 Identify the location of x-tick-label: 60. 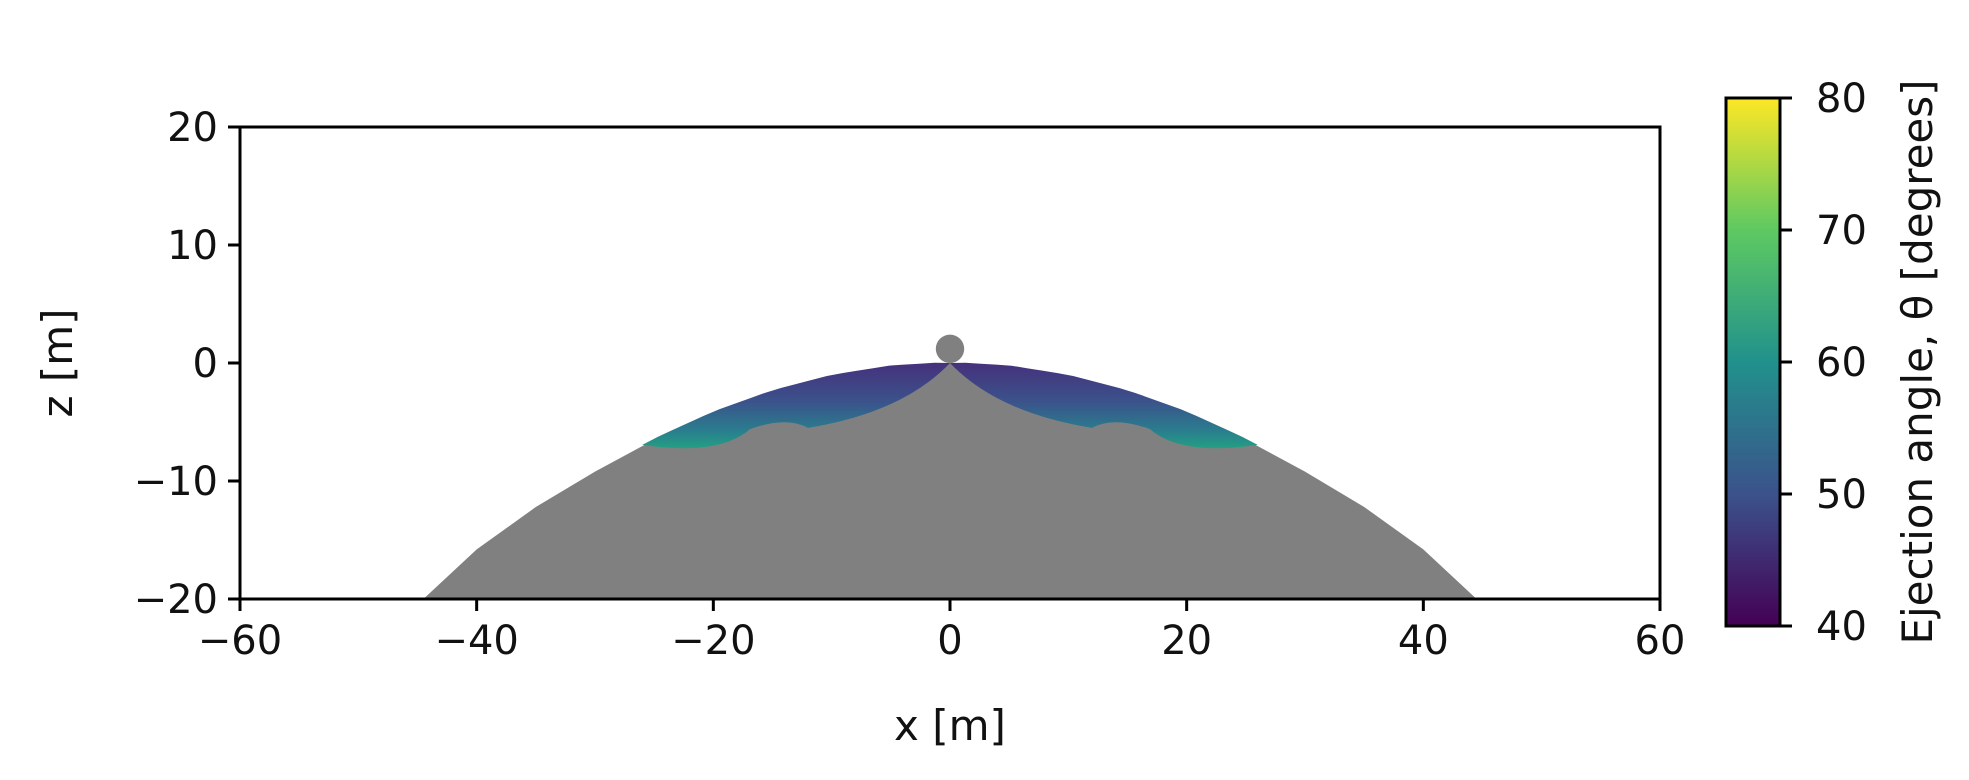
(1660, 641).